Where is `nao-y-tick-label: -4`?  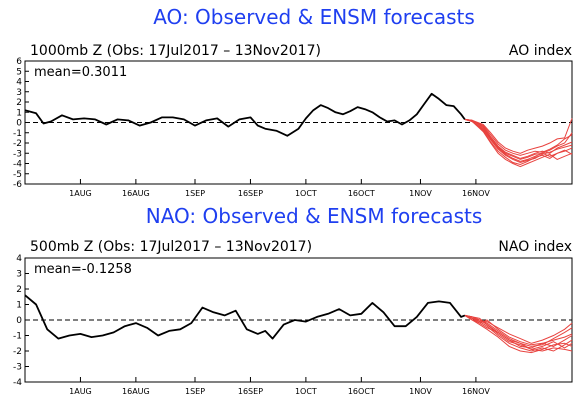
nao-y-tick-label: -4 is located at coordinates (17, 383).